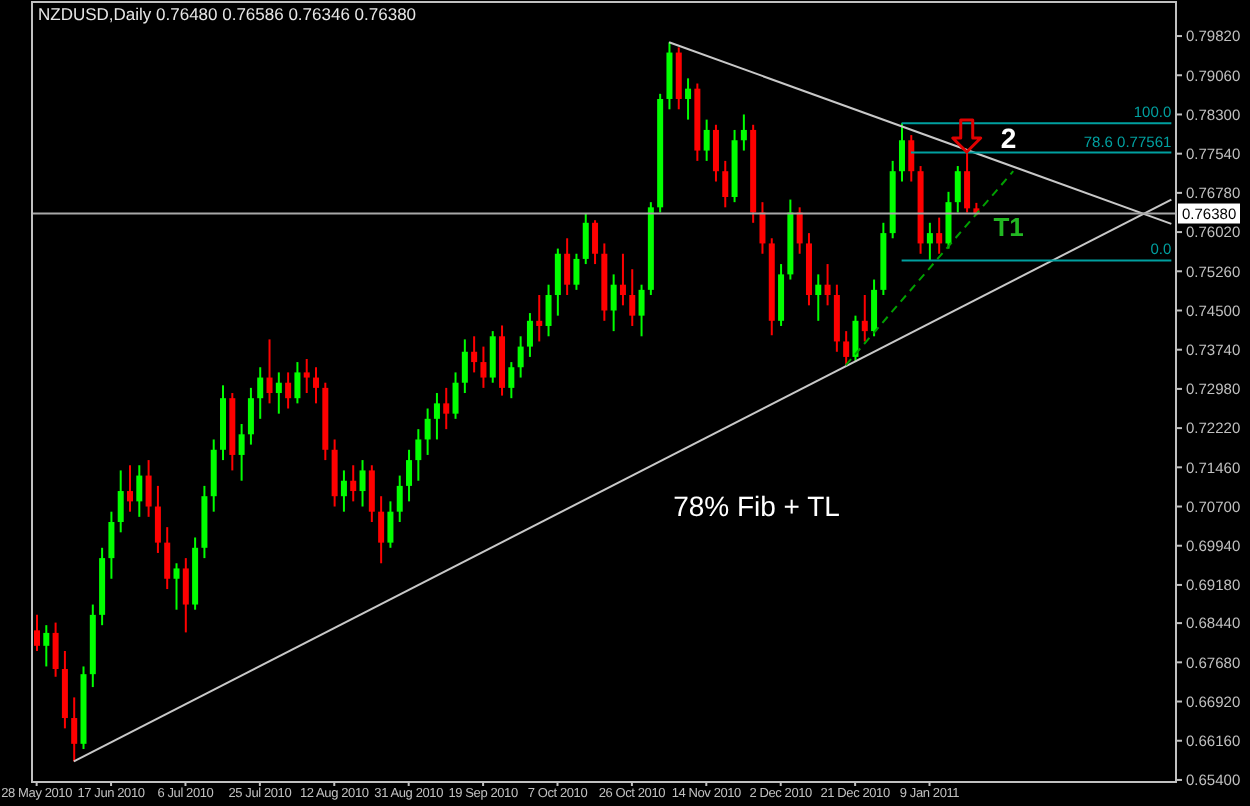 This screenshot has height=806, width=1250. Describe the element at coordinates (757, 506) in the screenshot. I see `annotation: 78% Fib + TL` at that location.